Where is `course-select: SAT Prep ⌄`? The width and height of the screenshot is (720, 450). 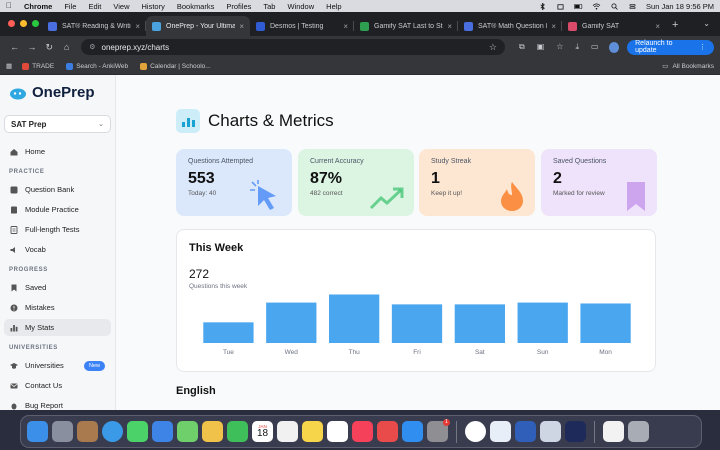 course-select: SAT Prep ⌄ is located at coordinates (57, 124).